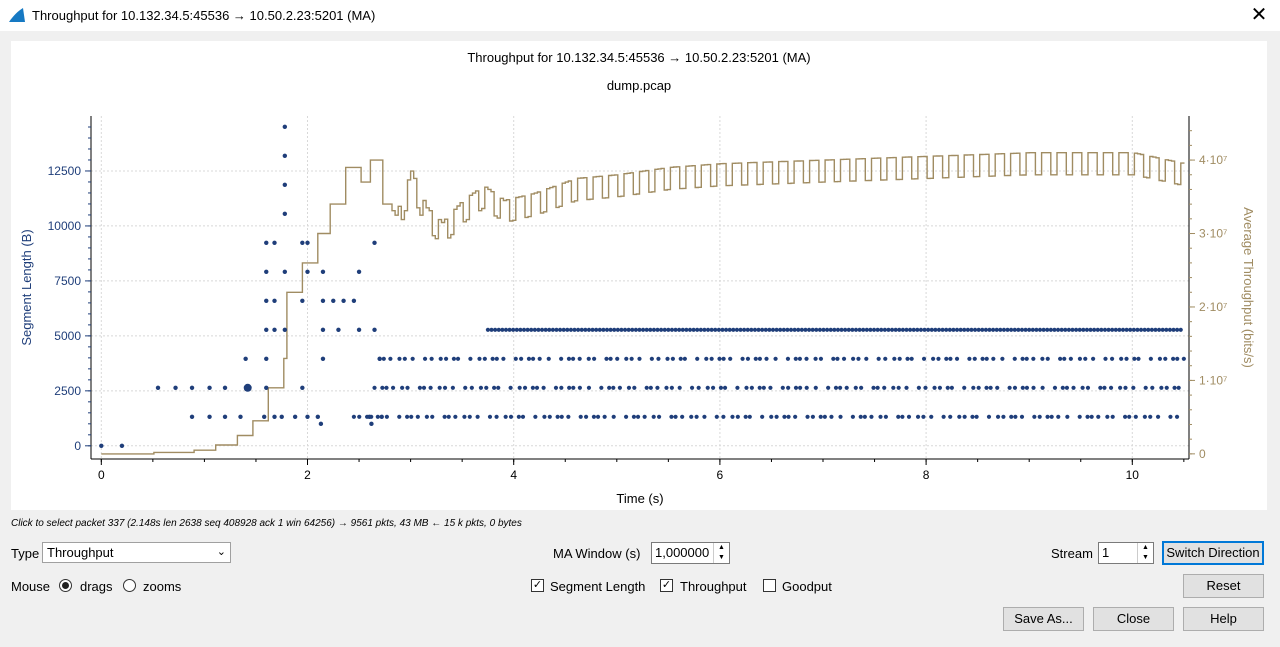 This screenshot has height=647, width=1280. Describe the element at coordinates (769, 585) in the screenshot. I see `goodput-checkbox` at that location.